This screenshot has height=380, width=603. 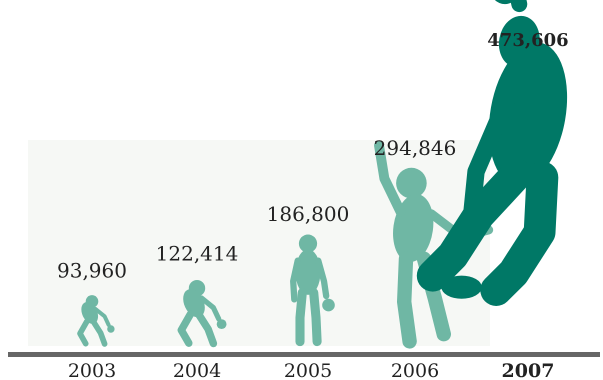 I want to click on x-tick-label-2005: 2005, so click(x=308, y=370).